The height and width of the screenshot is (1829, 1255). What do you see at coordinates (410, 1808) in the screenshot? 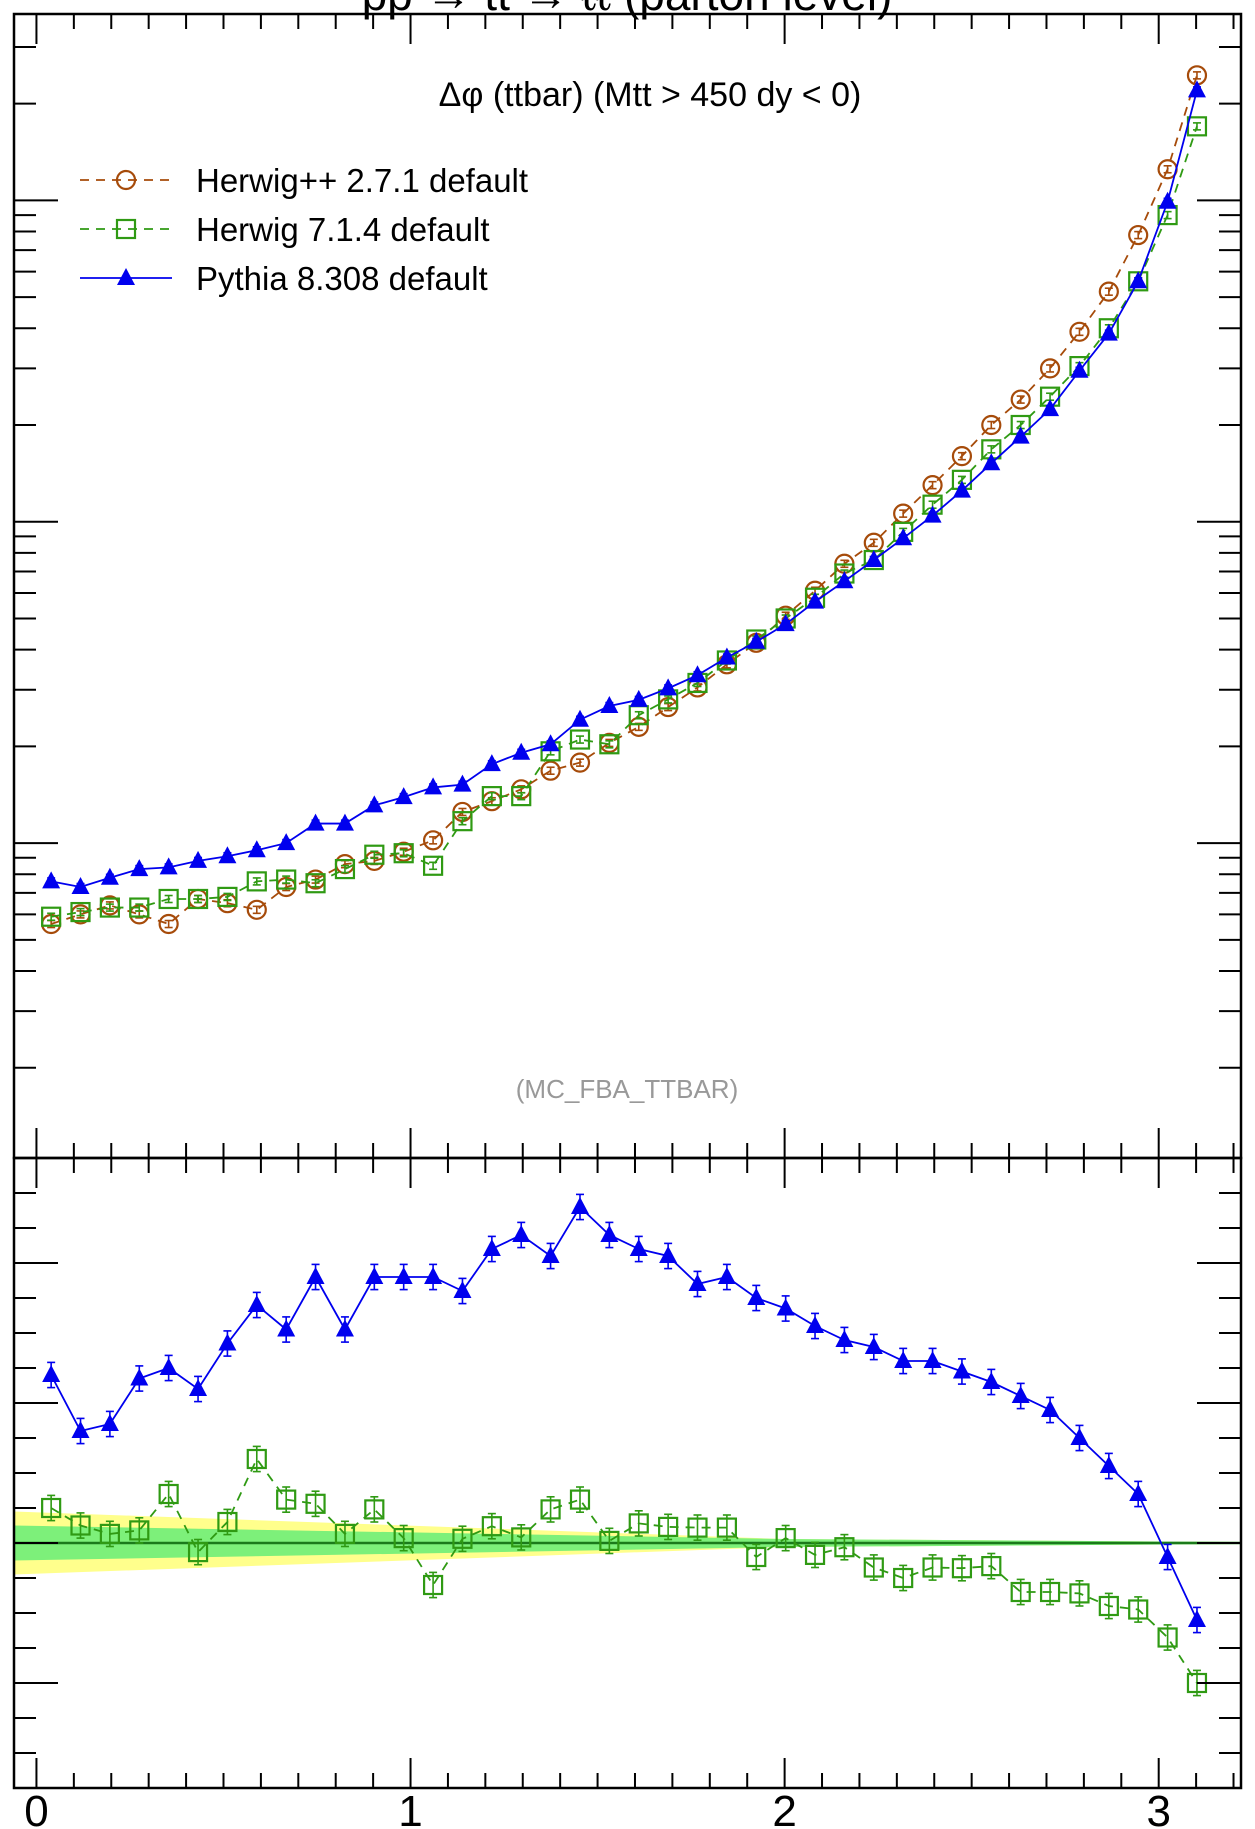
I see `x-tick-label: 1` at bounding box center [410, 1808].